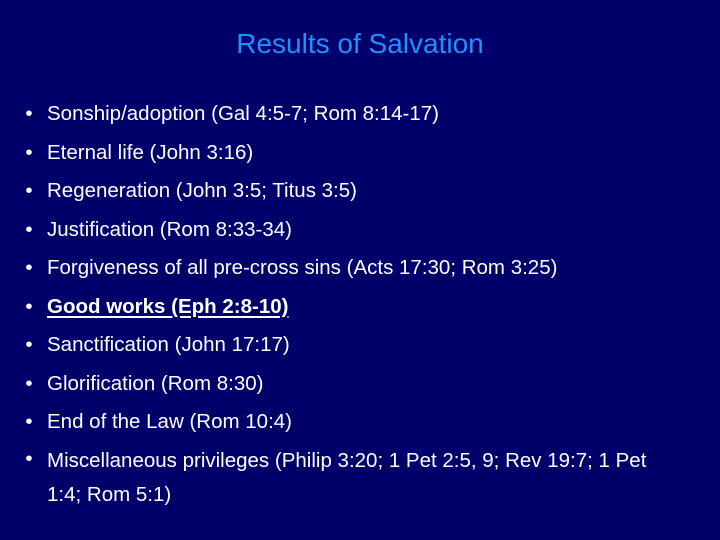 This screenshot has width=720, height=540. I want to click on bullet-text: Regeneration (John 3:5; Titus 3:5), so click(202, 190).